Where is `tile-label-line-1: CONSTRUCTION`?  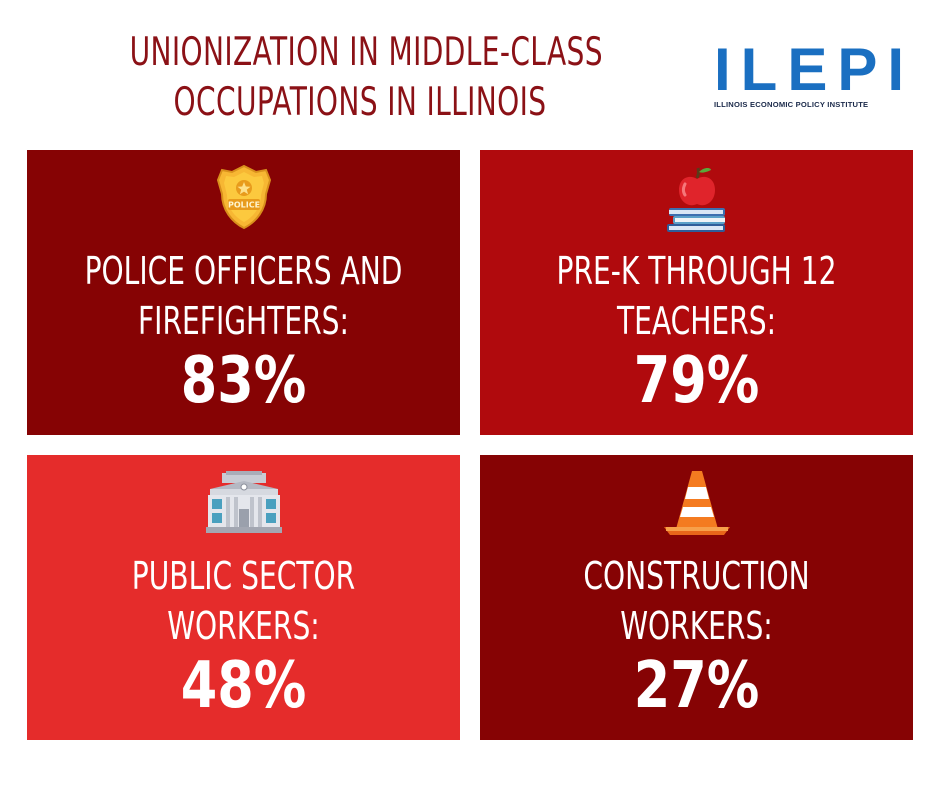 tile-label-line-1: CONSTRUCTION is located at coordinates (696, 576).